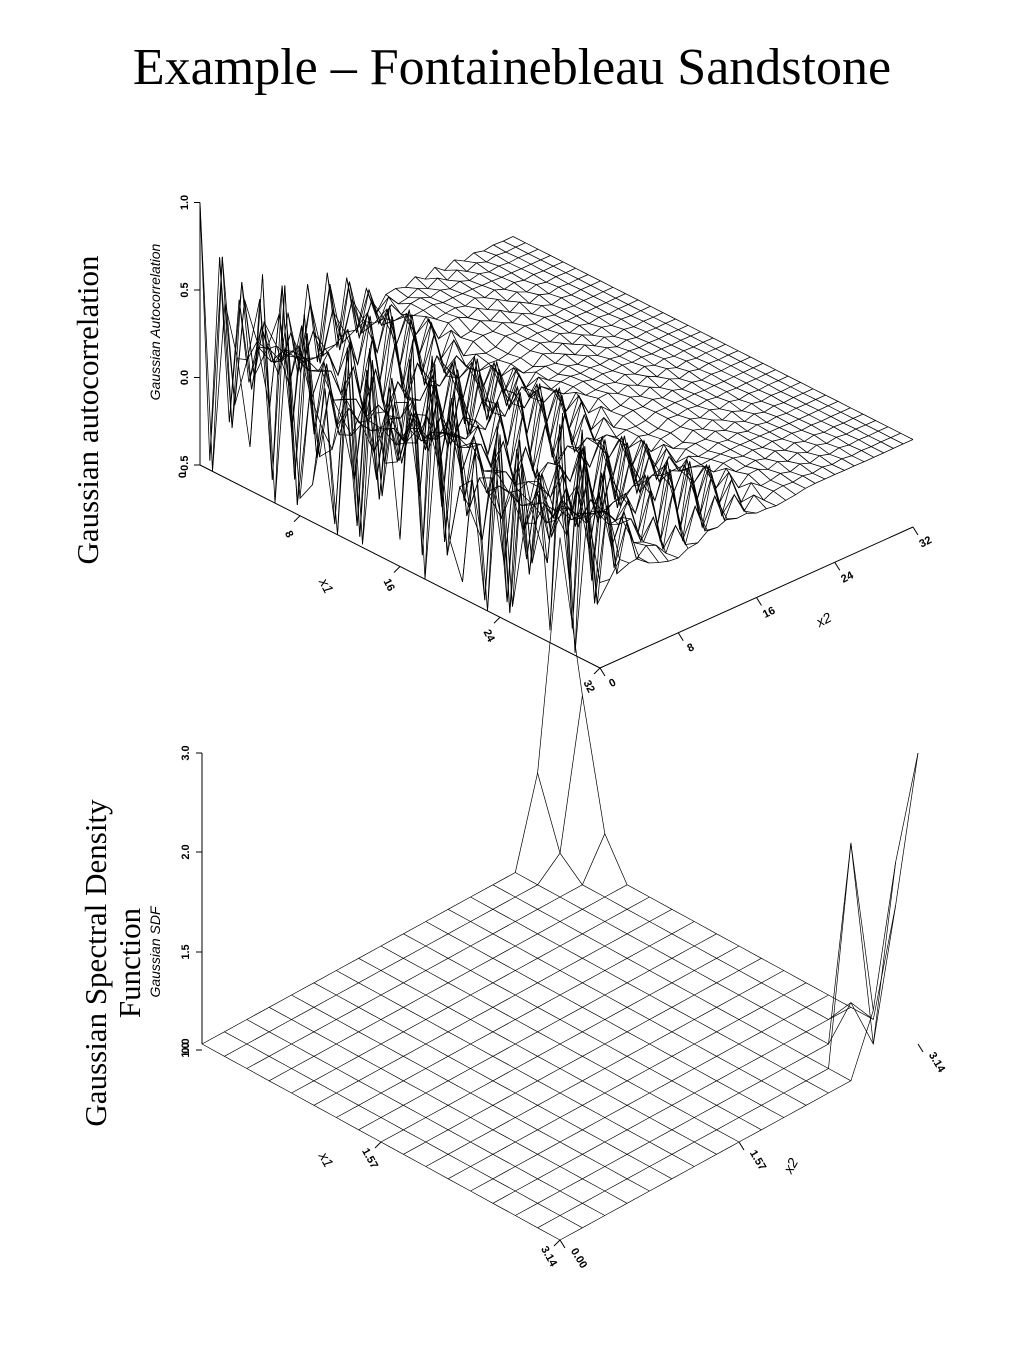 This screenshot has height=1365, width=1024. I want to click on z-tick-label: 1.5, so click(186, 951).